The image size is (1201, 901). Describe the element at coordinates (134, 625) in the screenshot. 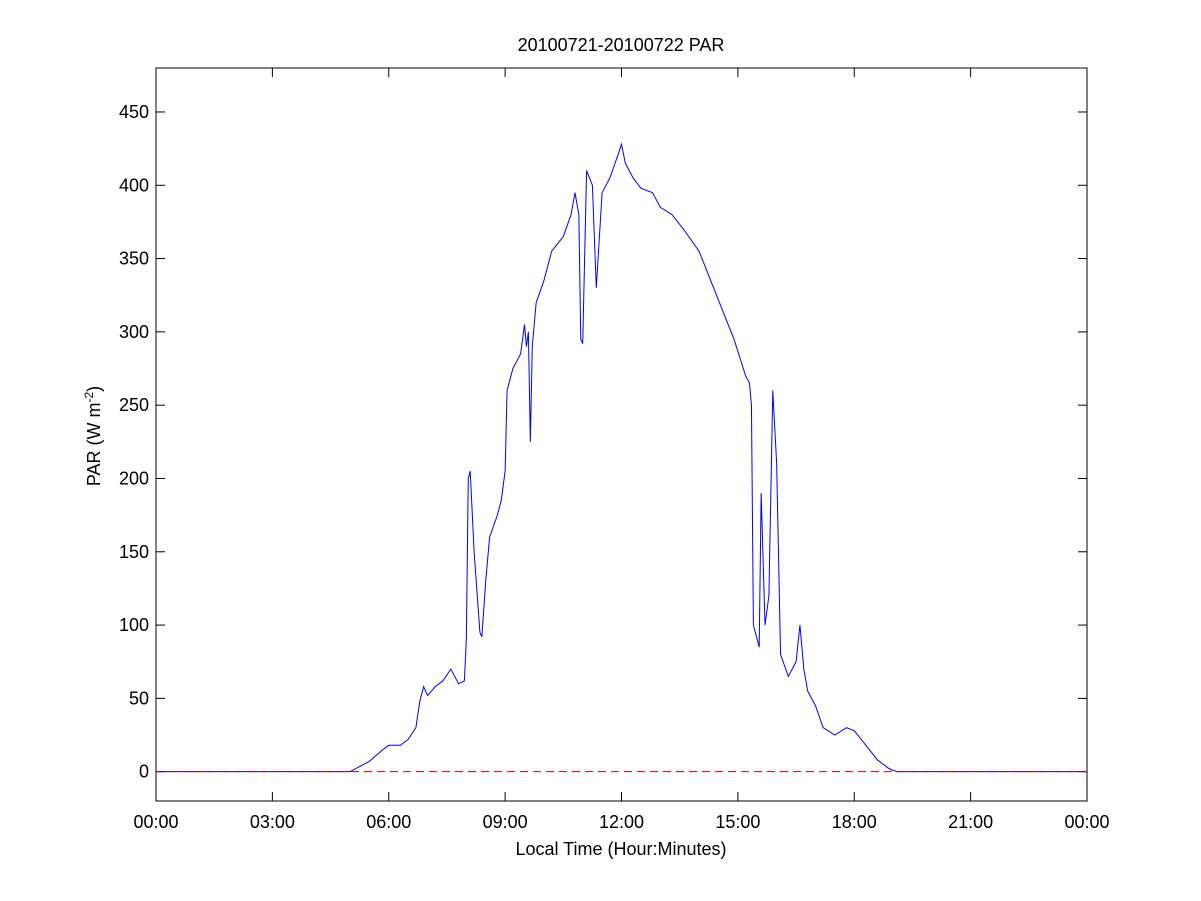

I see `y-tick-label: 100` at that location.